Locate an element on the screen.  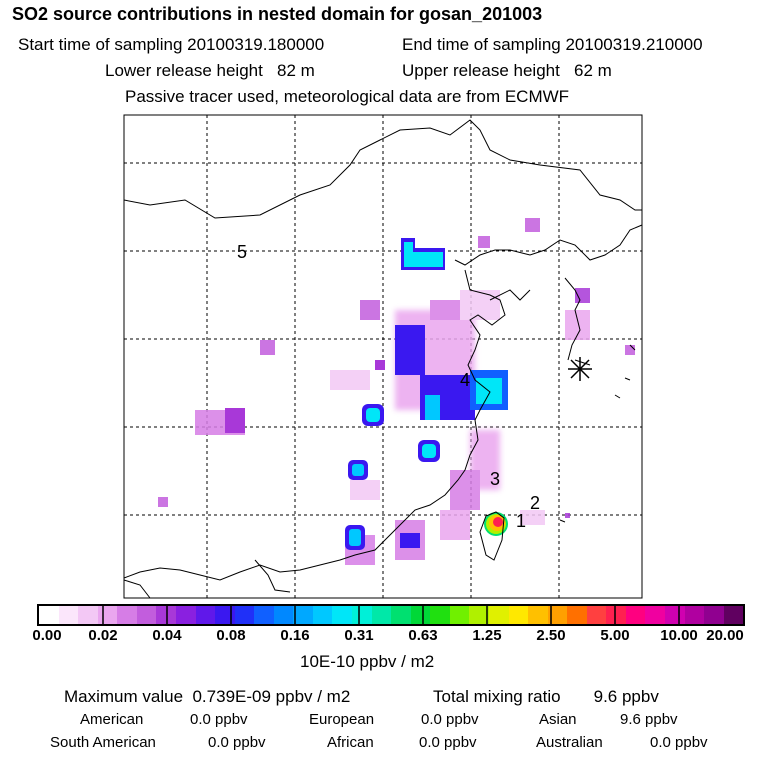
max-value: Maximum value 0.739E-09 ppbv / m2 is located at coordinates (207, 696).